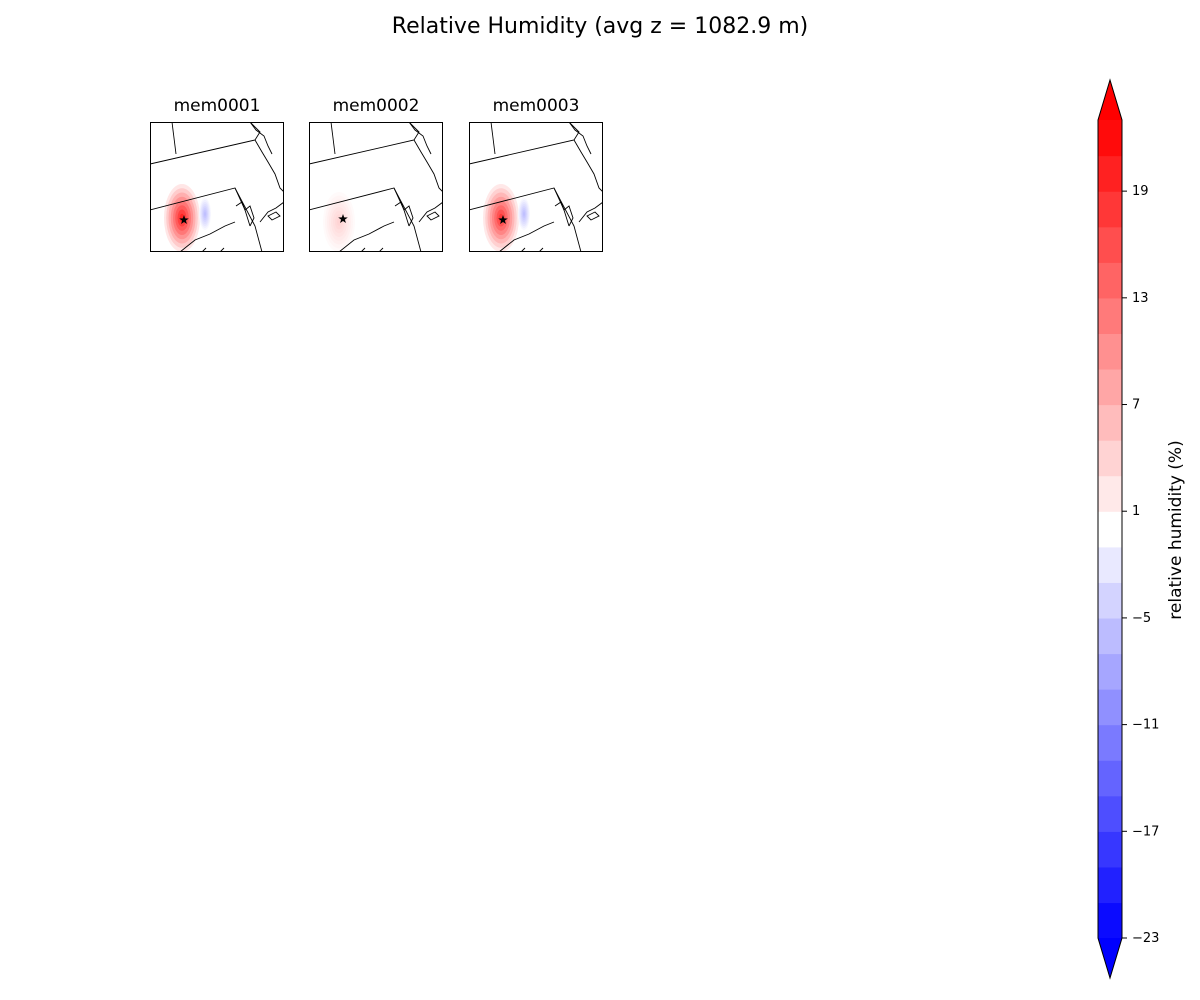 This screenshot has width=1200, height=1000. What do you see at coordinates (1110, 100) in the screenshot?
I see `colorbar-extend-max` at bounding box center [1110, 100].